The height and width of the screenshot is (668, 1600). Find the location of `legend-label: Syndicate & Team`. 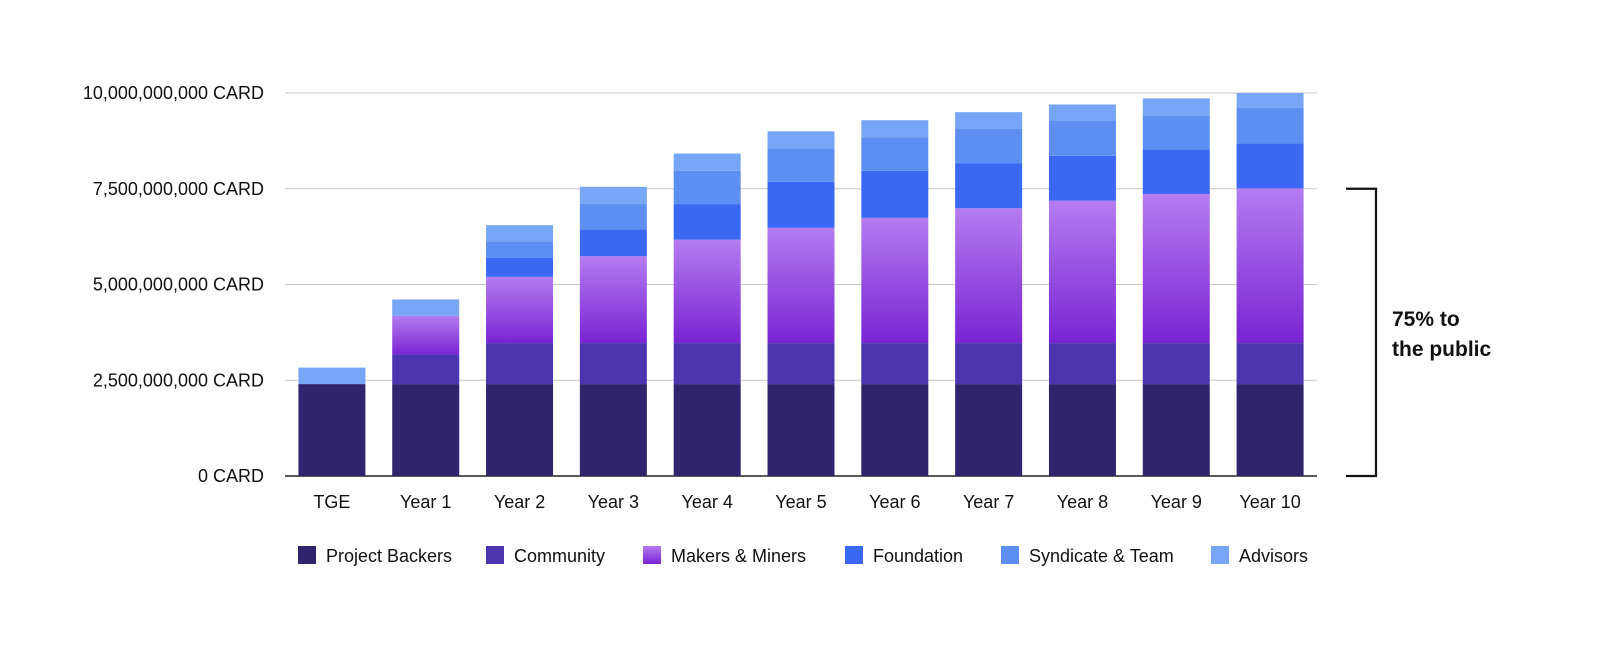

legend-label: Syndicate & Team is located at coordinates (1101, 556).